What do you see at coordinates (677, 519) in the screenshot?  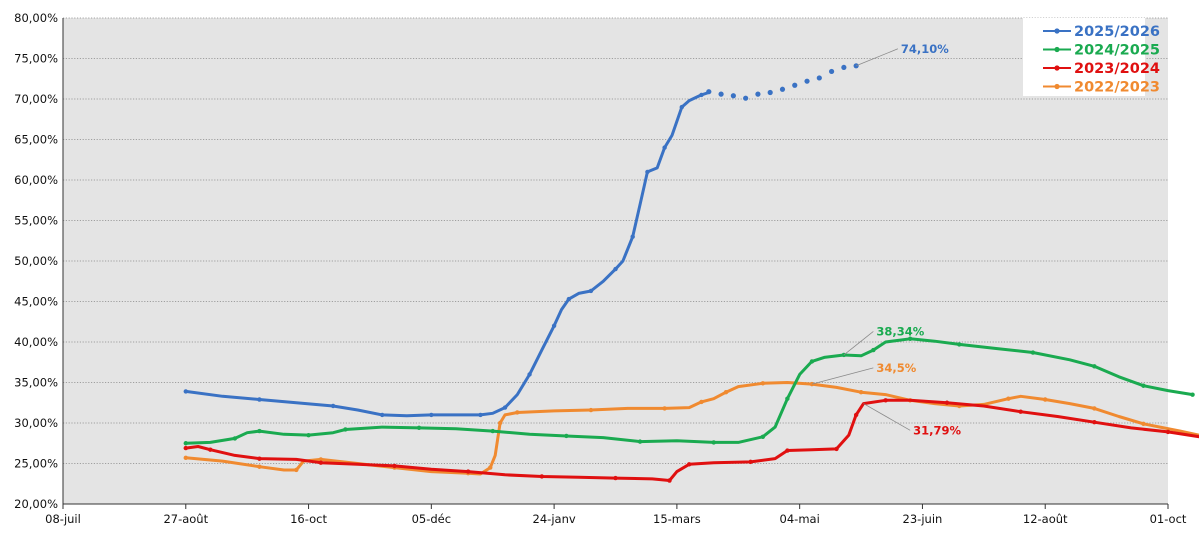 I see `x-tick-label: 15-mars` at bounding box center [677, 519].